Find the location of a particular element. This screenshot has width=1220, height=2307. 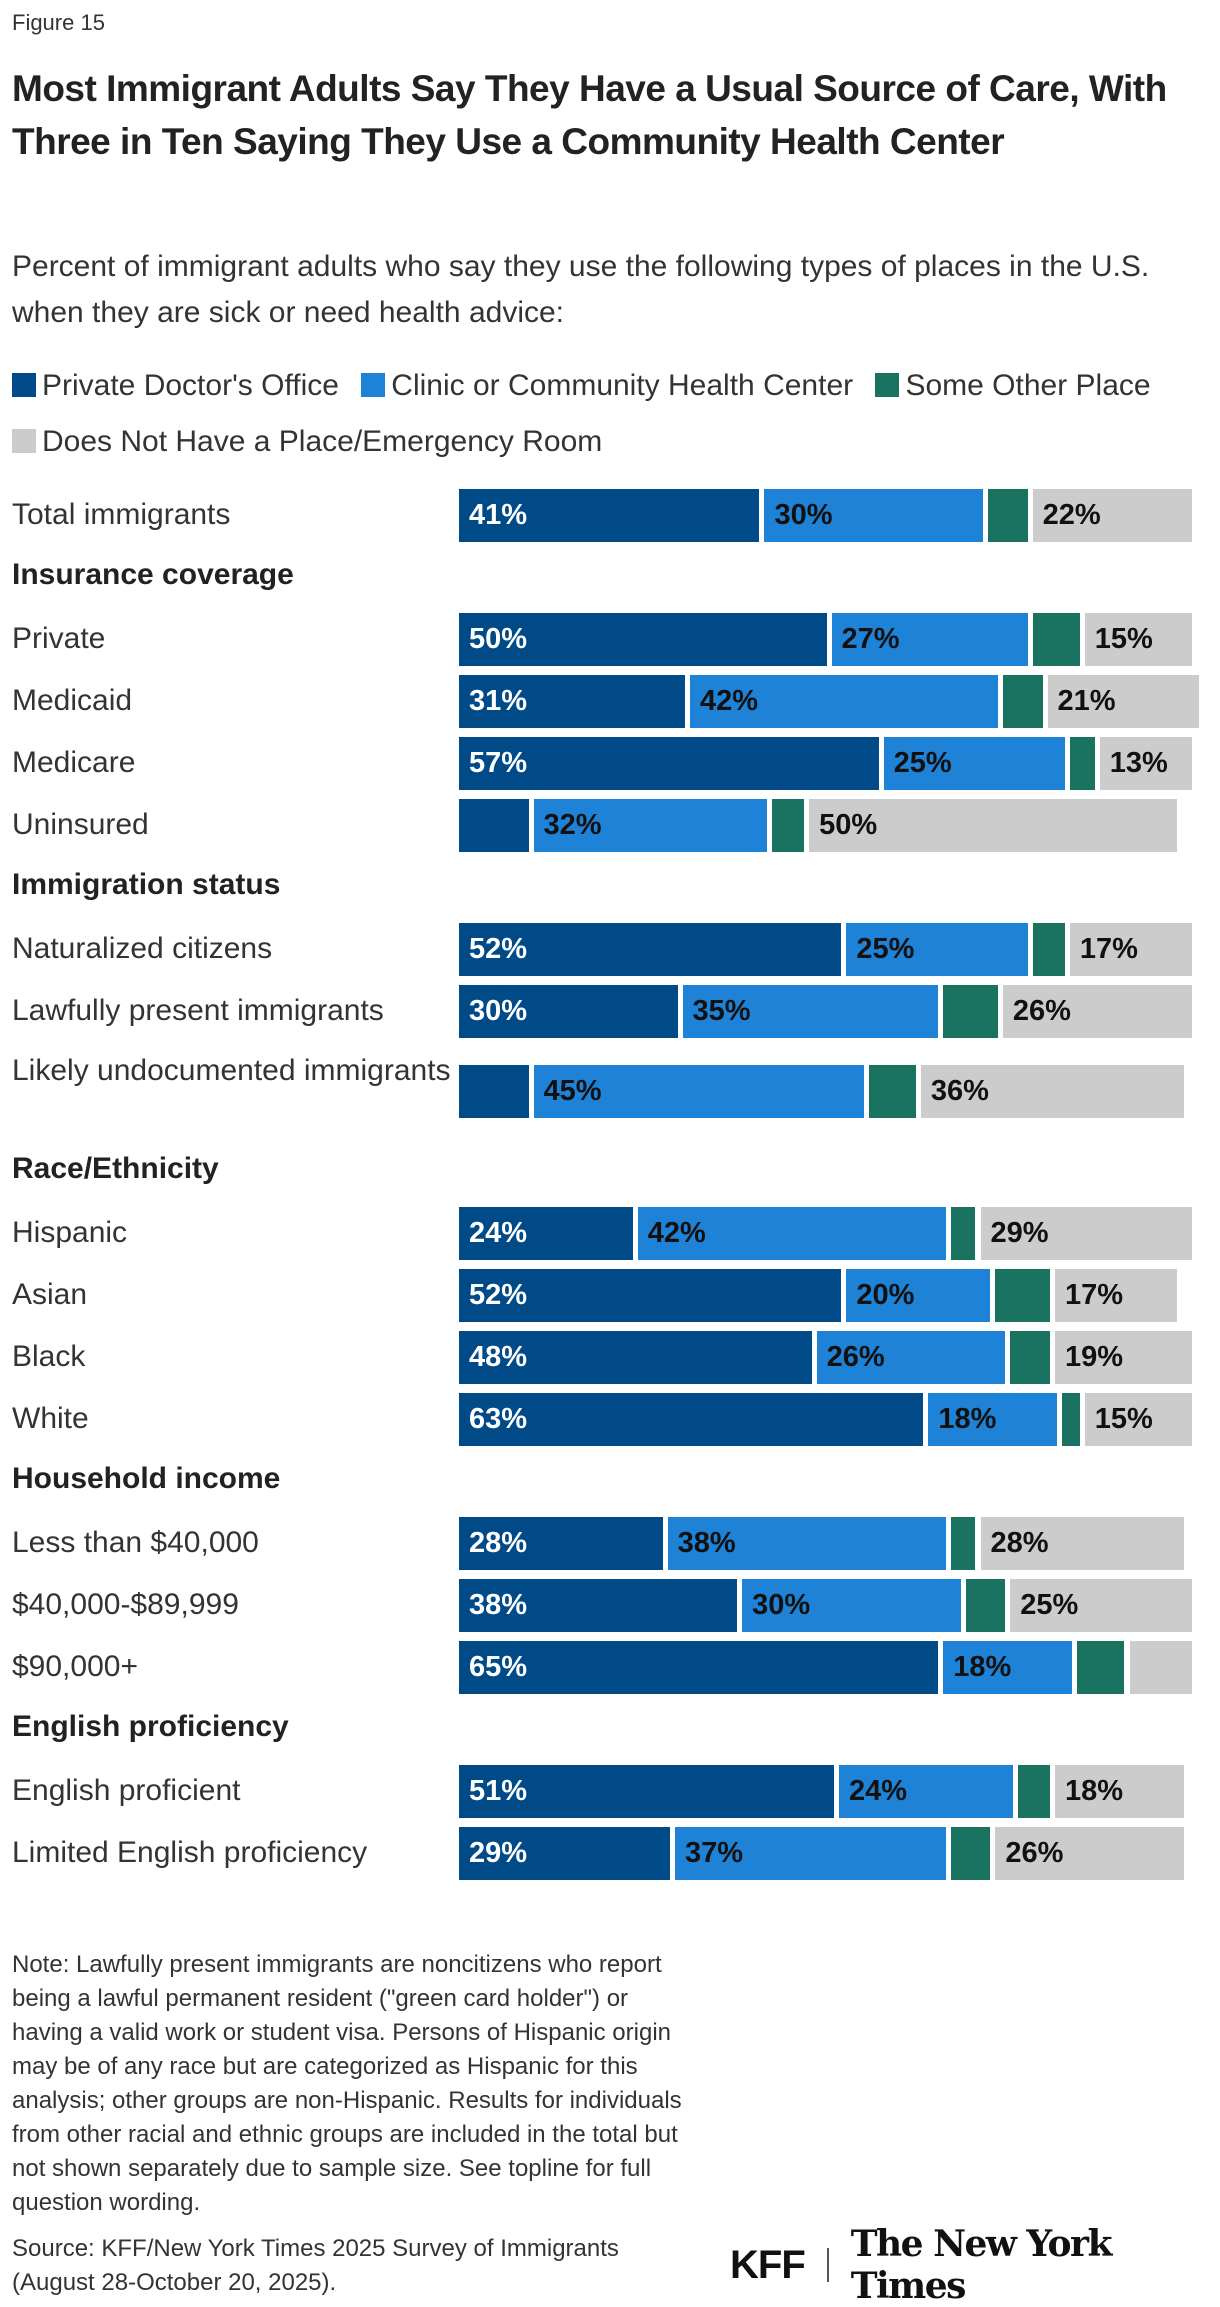

data-label: 19% is located at coordinates (1094, 1356).